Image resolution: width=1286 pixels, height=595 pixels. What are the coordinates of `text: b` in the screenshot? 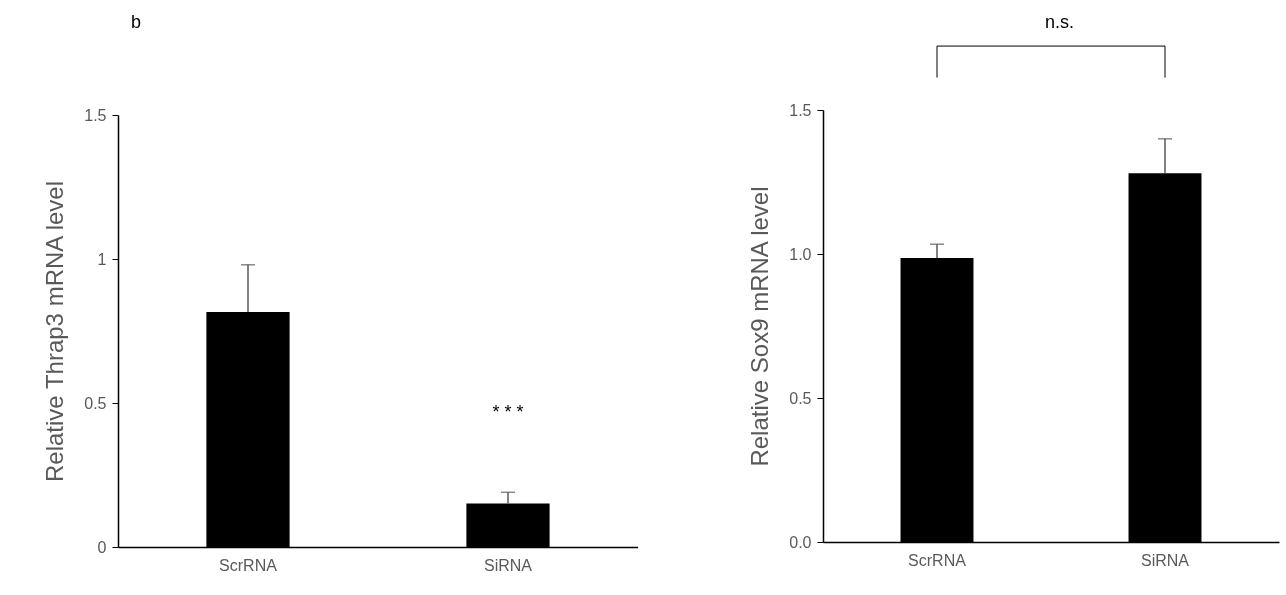 It's located at (136, 22).